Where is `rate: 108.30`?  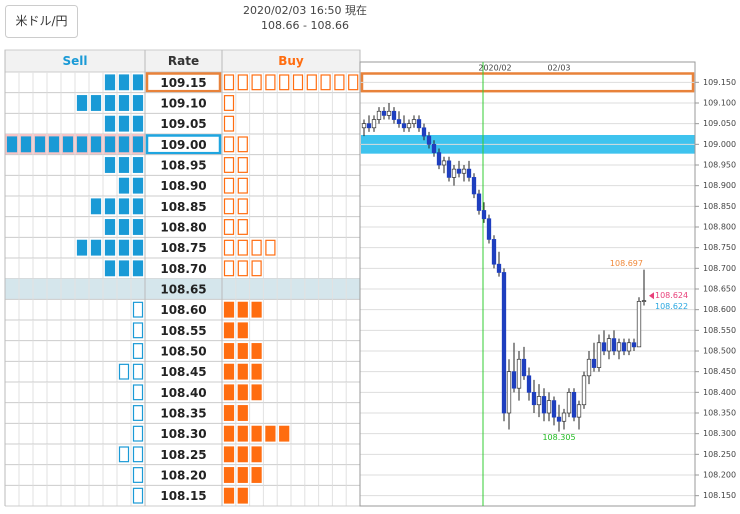
rate: 108.30 is located at coordinates (183, 434).